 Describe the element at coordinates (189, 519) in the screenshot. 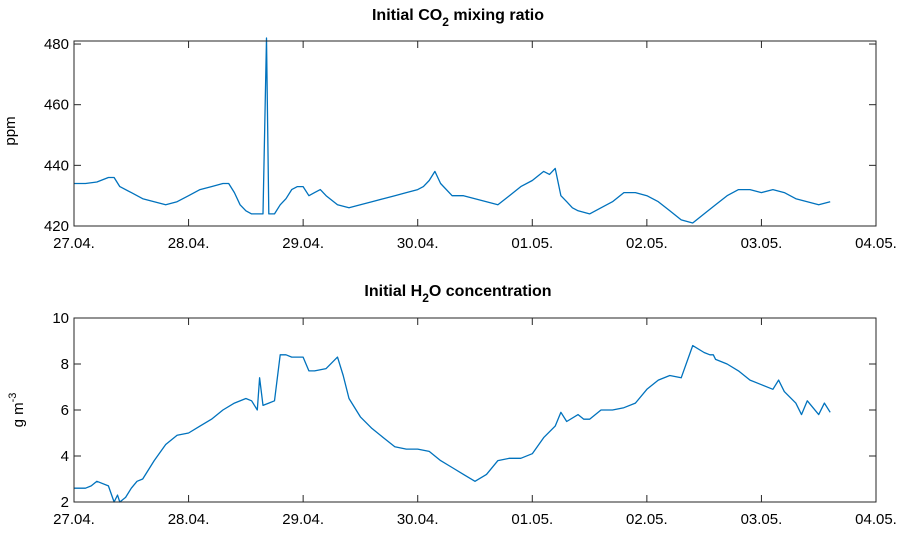

I see `h2o-x-tick-label: 28.04.` at that location.